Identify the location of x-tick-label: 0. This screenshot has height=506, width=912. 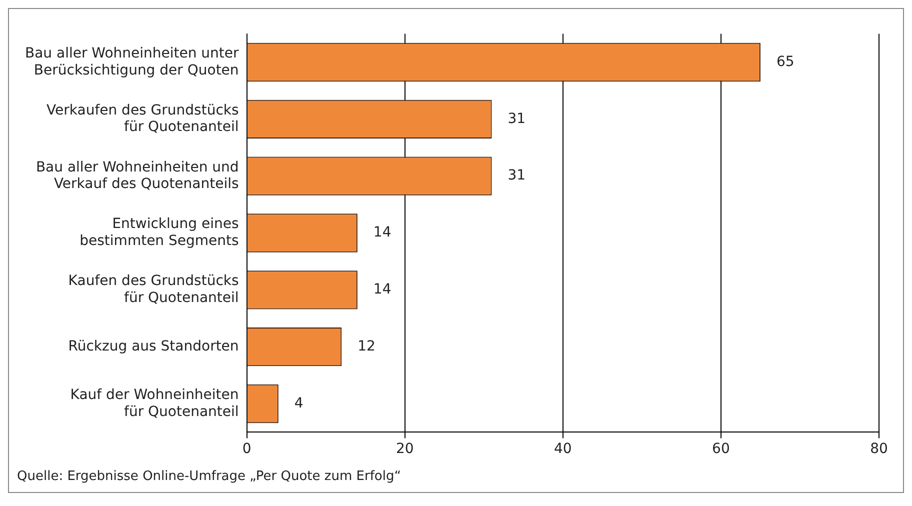
(247, 449).